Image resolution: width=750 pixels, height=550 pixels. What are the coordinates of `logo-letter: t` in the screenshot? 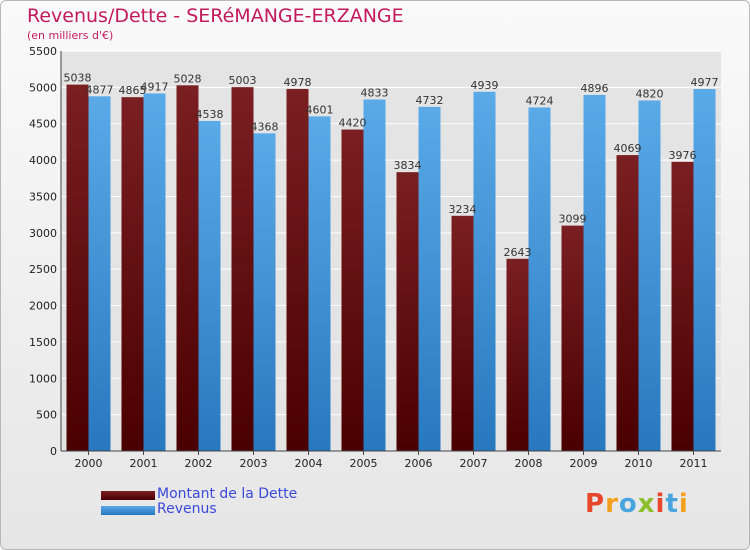 It's located at (672, 504).